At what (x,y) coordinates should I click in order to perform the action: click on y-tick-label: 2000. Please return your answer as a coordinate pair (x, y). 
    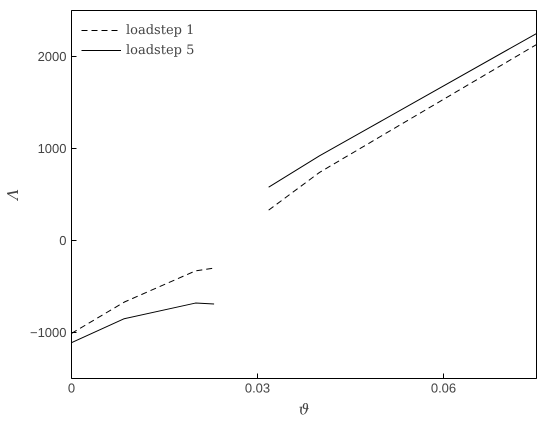
    Looking at the image, I should click on (52, 56).